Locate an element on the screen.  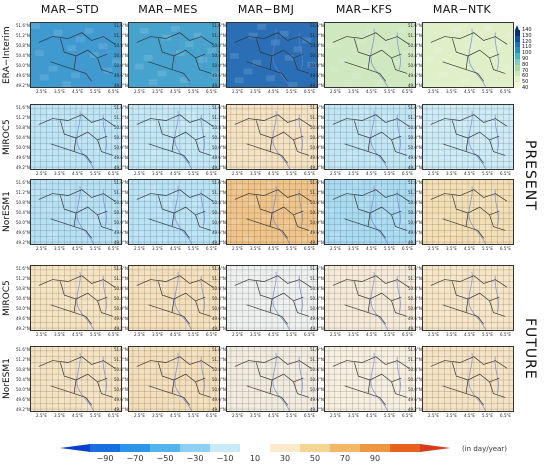
bottom-colorbar-tick: −70 is located at coordinates (135, 458).